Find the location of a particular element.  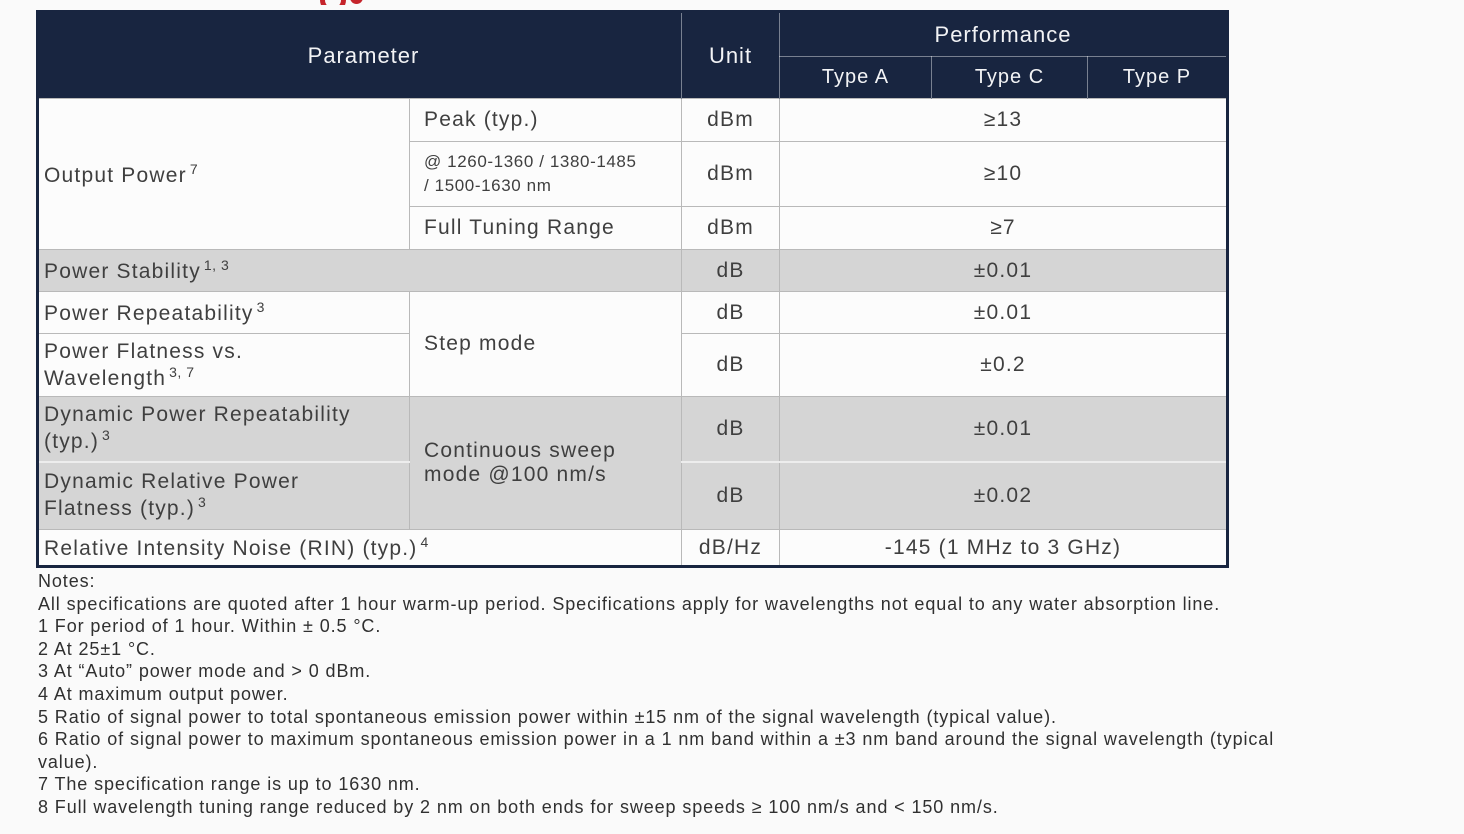

param-footnote-ref: 4 is located at coordinates (424, 542).